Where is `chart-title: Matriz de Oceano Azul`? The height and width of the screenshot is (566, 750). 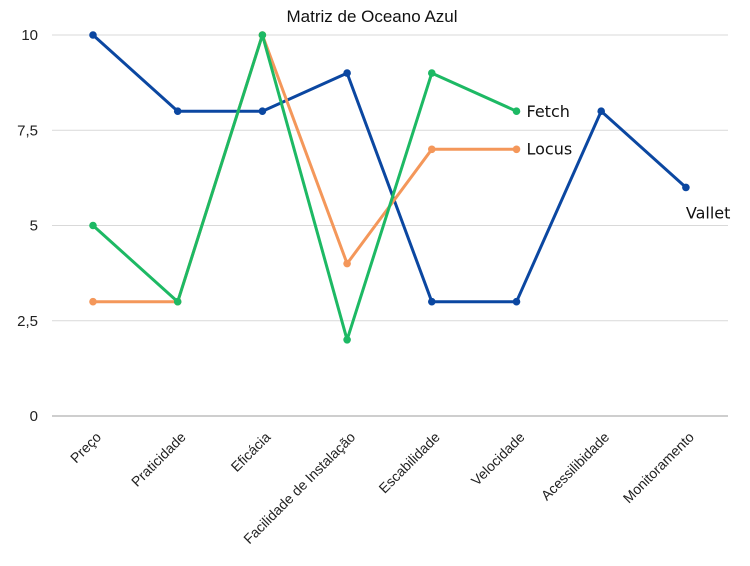
chart-title: Matriz de Oceano Azul is located at coordinates (371, 16).